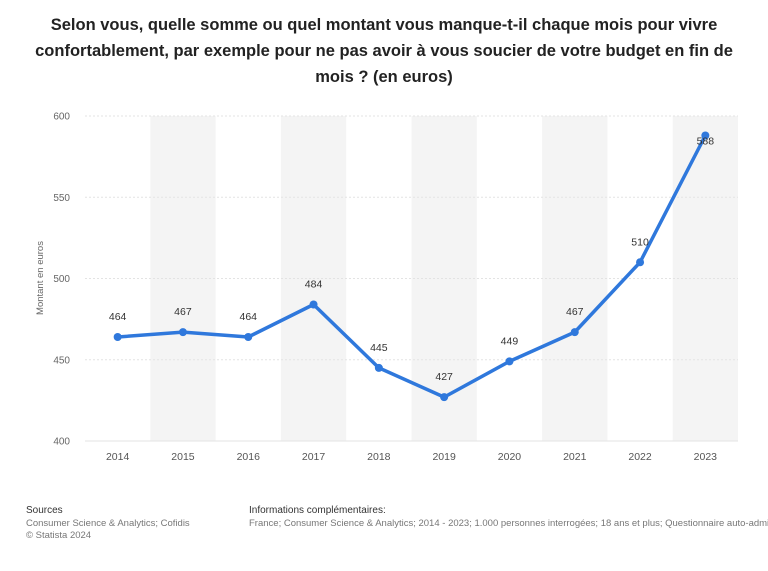  What do you see at coordinates (575, 457) in the screenshot?
I see `x-tick-label-2021: 2021` at bounding box center [575, 457].